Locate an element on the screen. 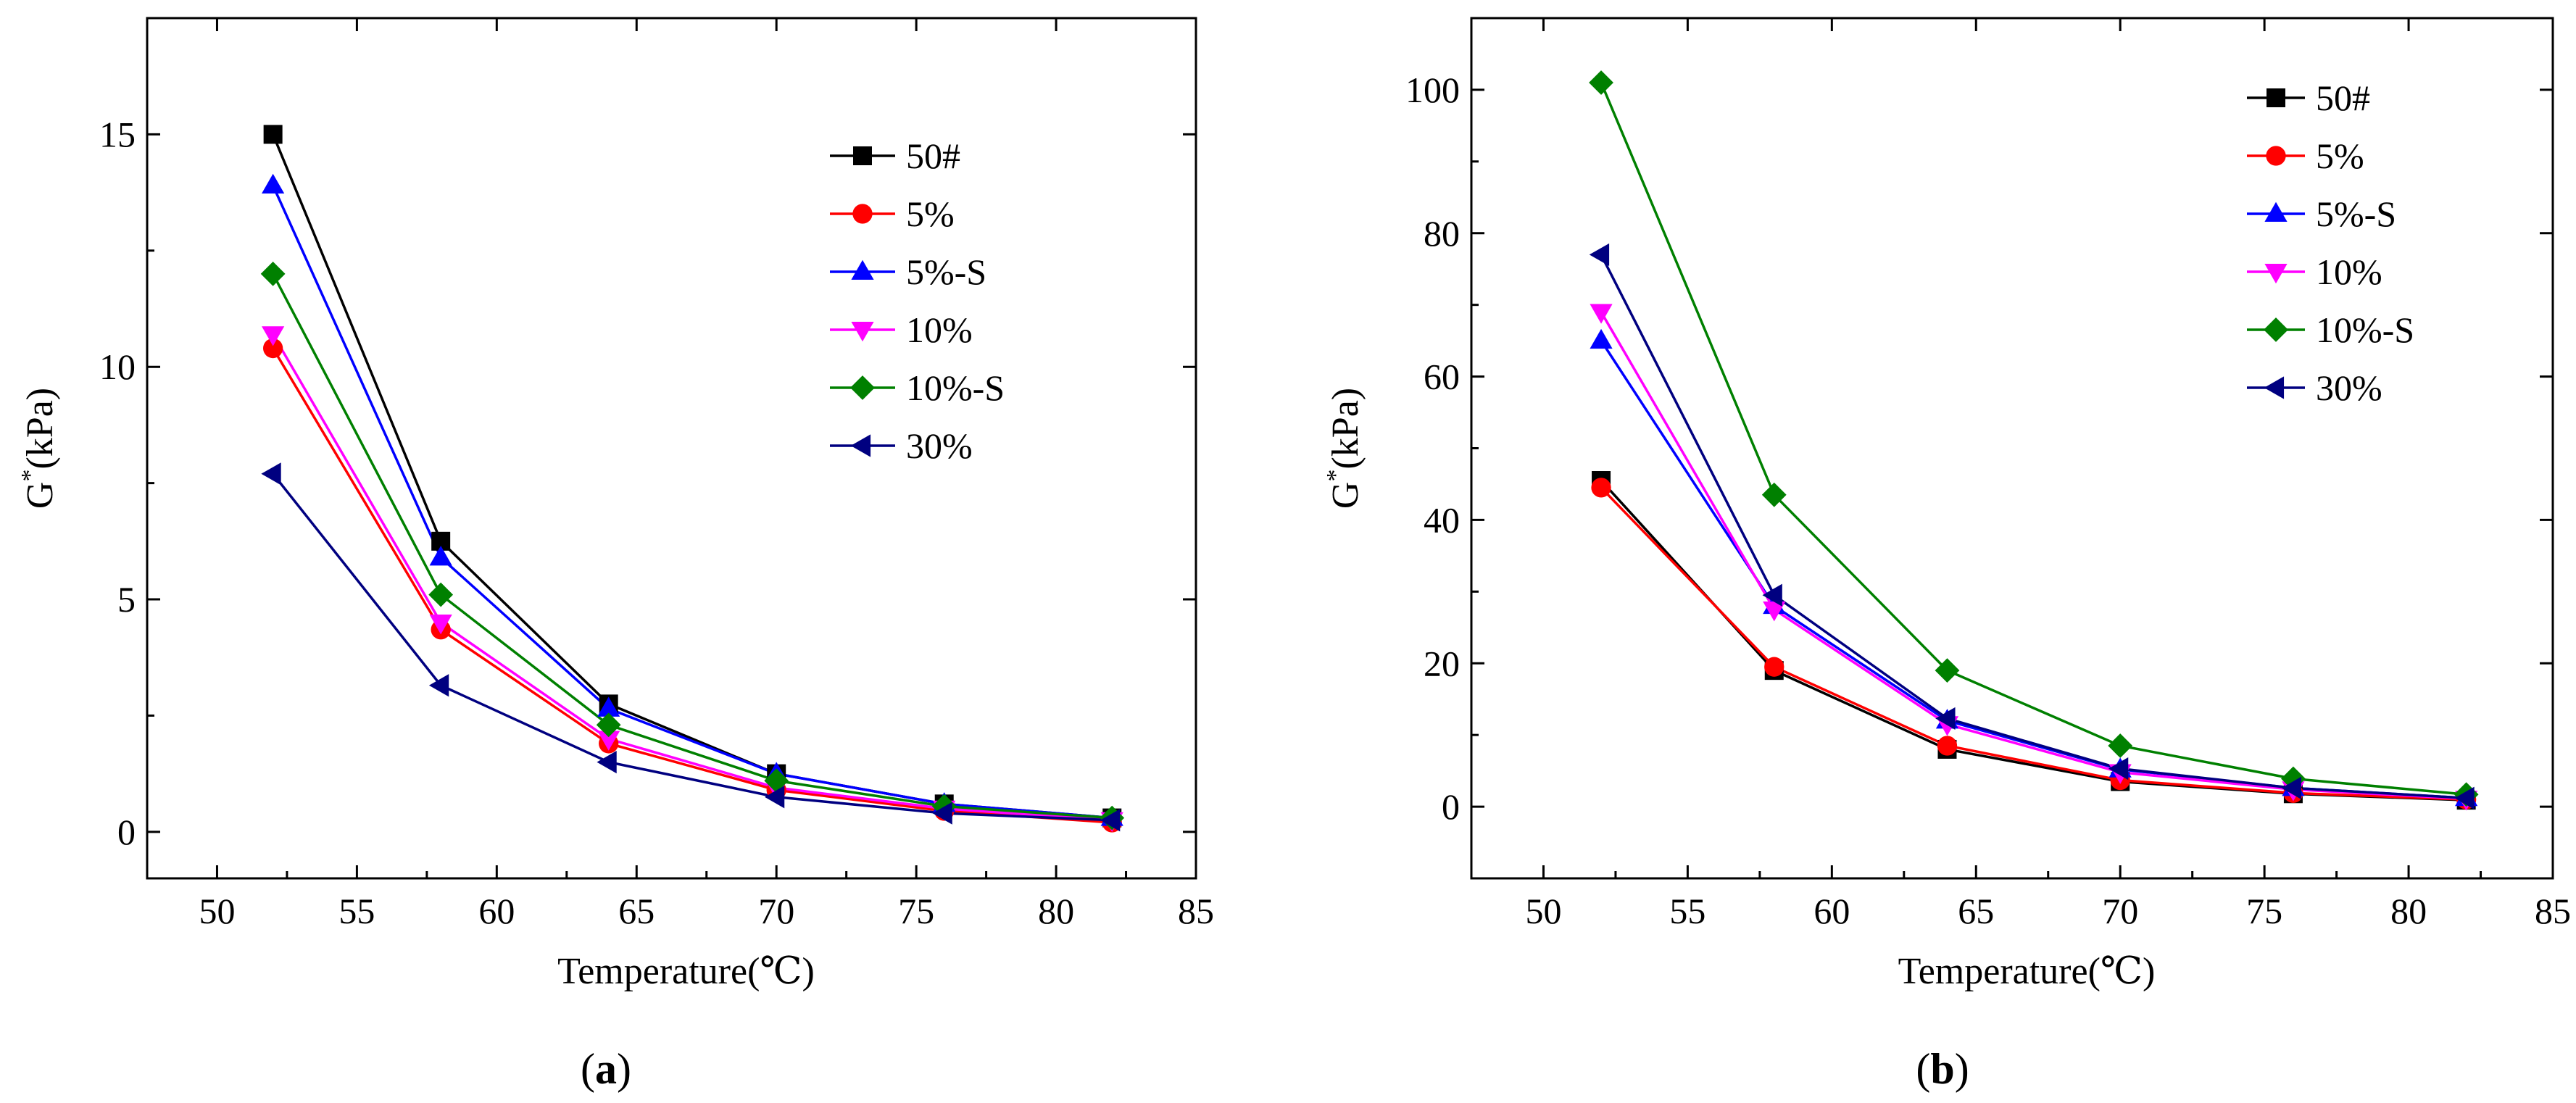 This screenshot has width=2576, height=1103. x-tick-label-b-3: 65 is located at coordinates (1976, 911).